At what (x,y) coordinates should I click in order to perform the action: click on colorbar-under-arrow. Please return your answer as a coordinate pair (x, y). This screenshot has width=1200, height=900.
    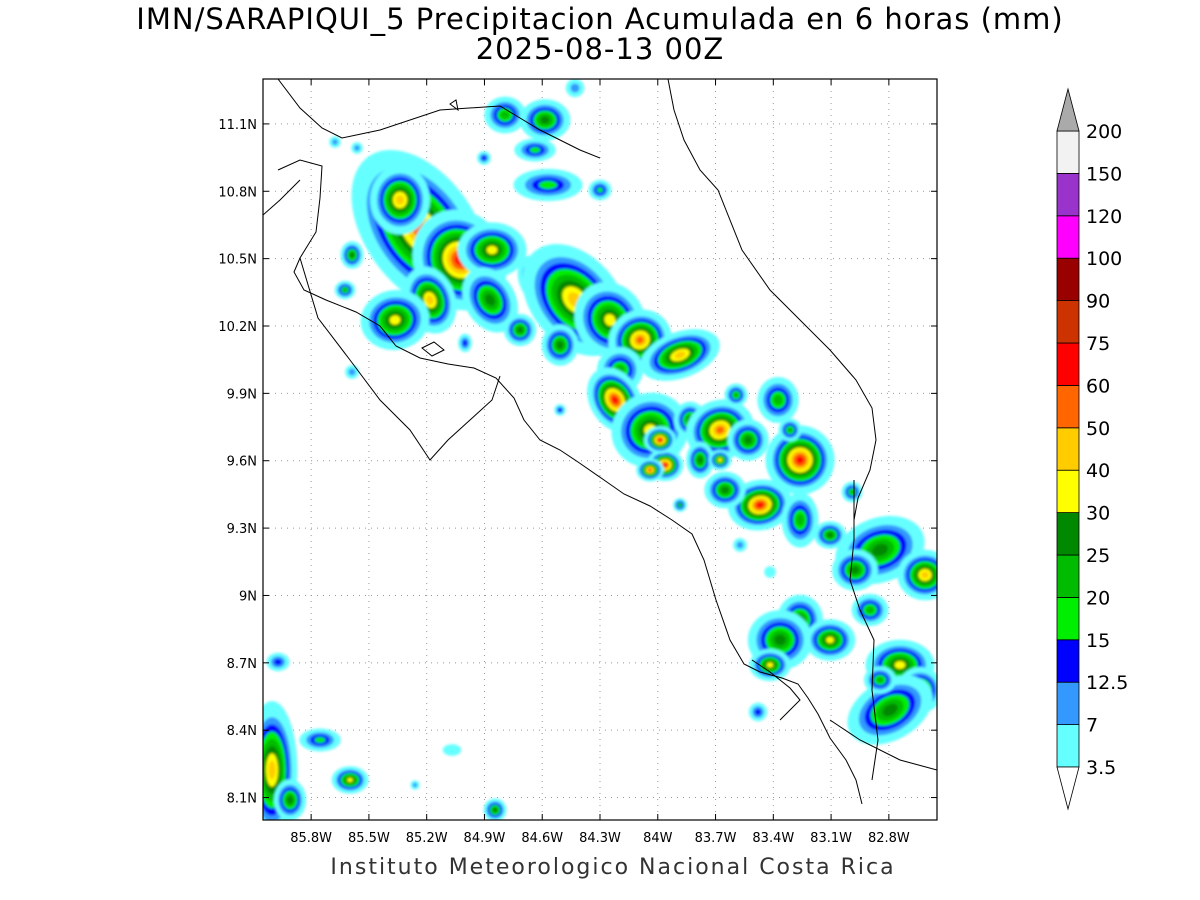
    Looking at the image, I should click on (1068, 788).